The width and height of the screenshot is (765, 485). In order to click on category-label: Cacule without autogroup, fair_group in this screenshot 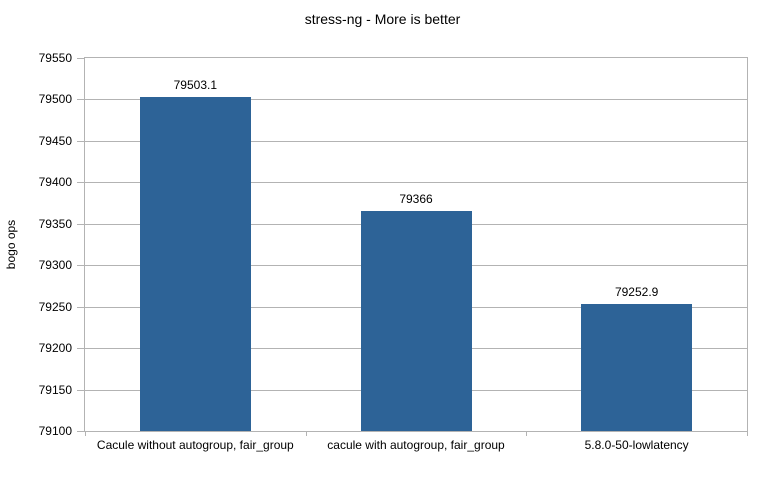, I will do `click(195, 445)`.